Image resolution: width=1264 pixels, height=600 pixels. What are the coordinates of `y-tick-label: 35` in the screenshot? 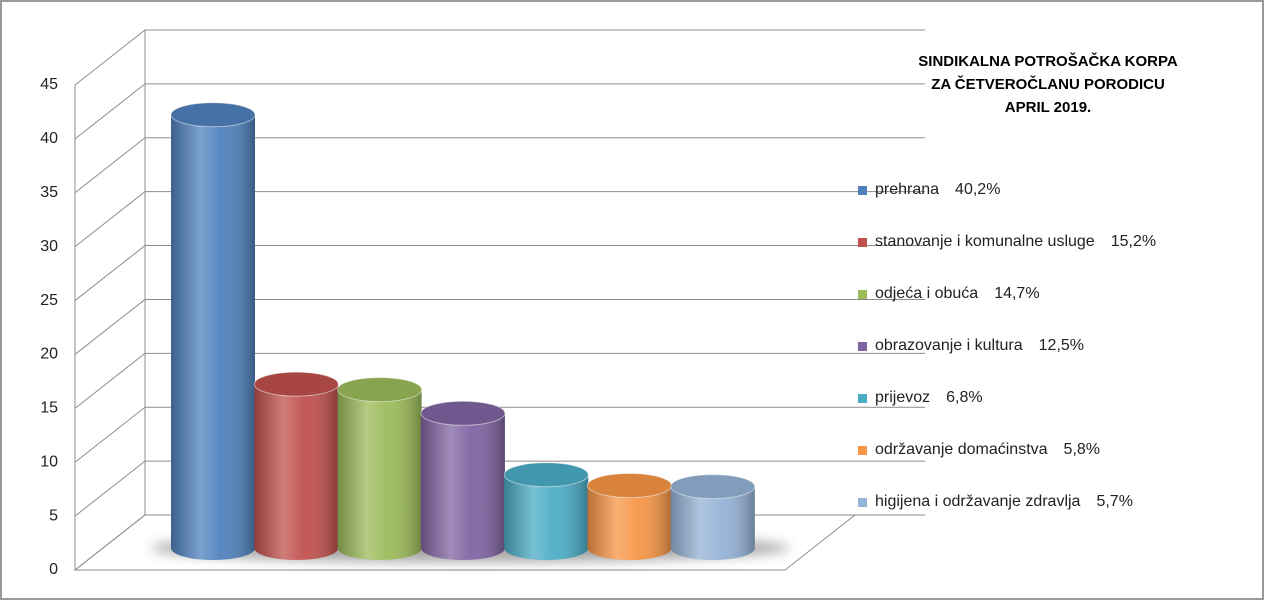 It's located at (49, 192).